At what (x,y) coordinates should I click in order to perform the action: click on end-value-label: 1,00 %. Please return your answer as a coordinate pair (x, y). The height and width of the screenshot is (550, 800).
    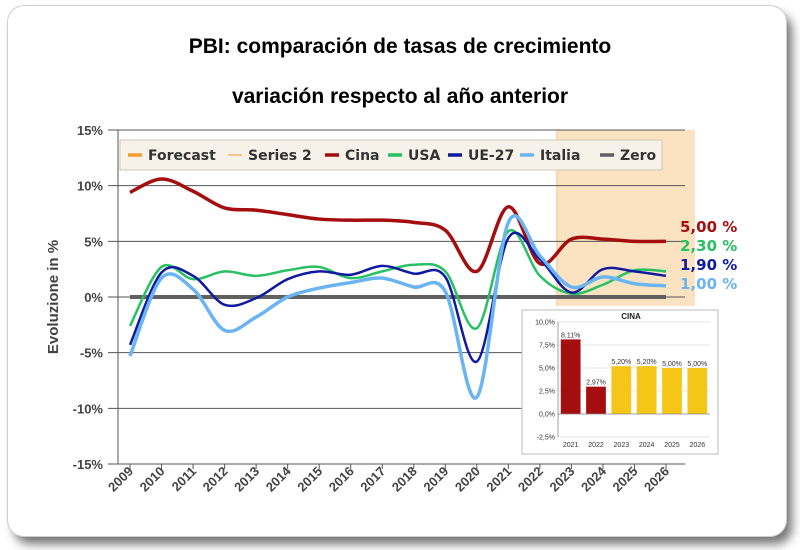
    Looking at the image, I should click on (708, 284).